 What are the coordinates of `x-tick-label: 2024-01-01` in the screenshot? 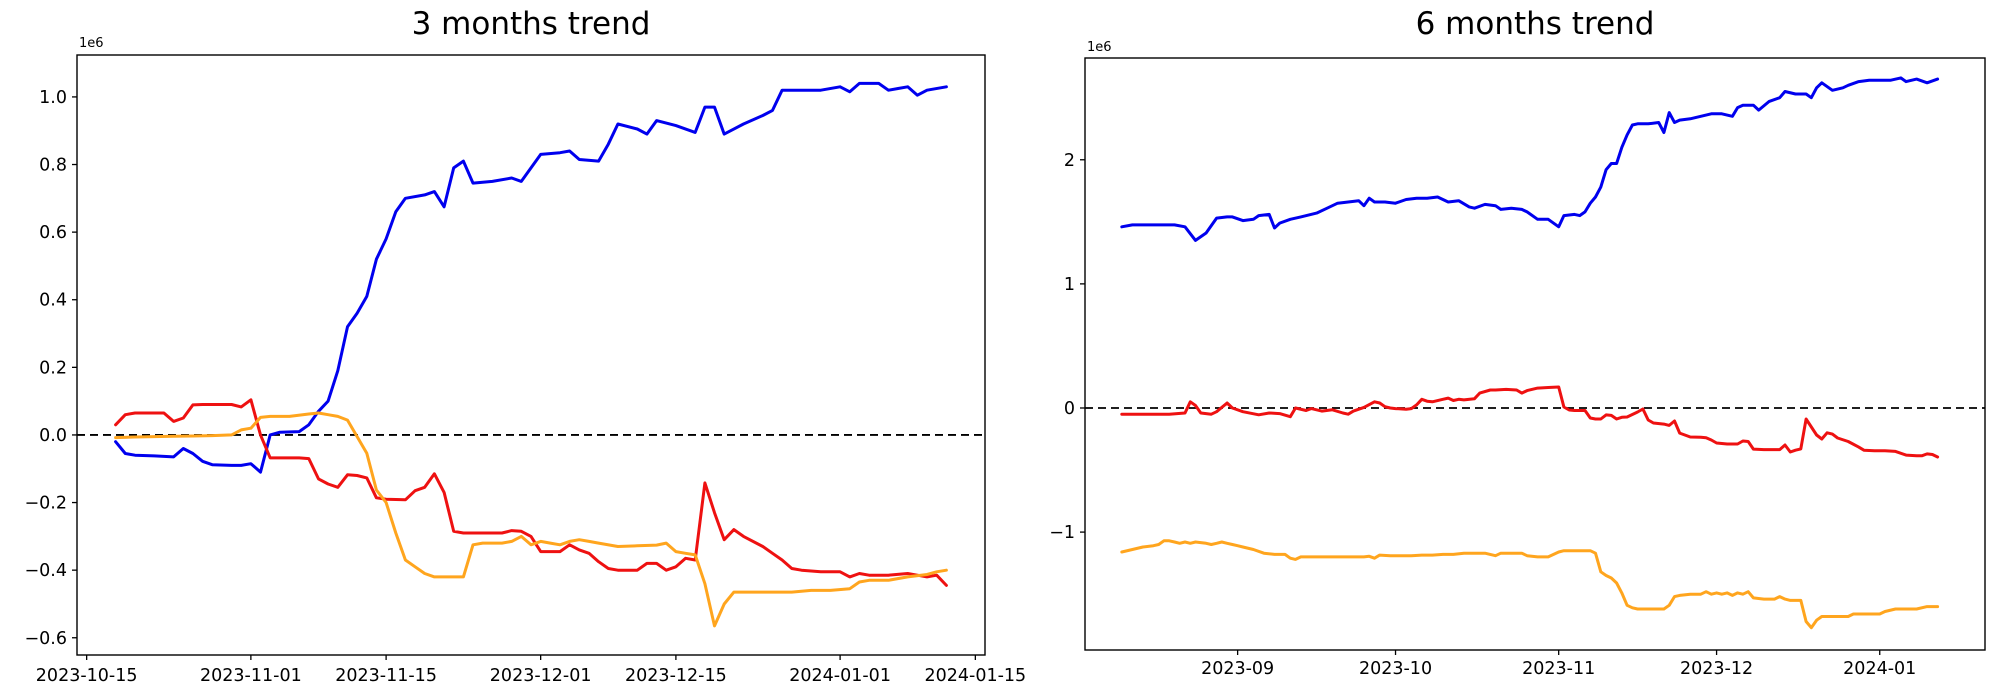 It's located at (840, 676).